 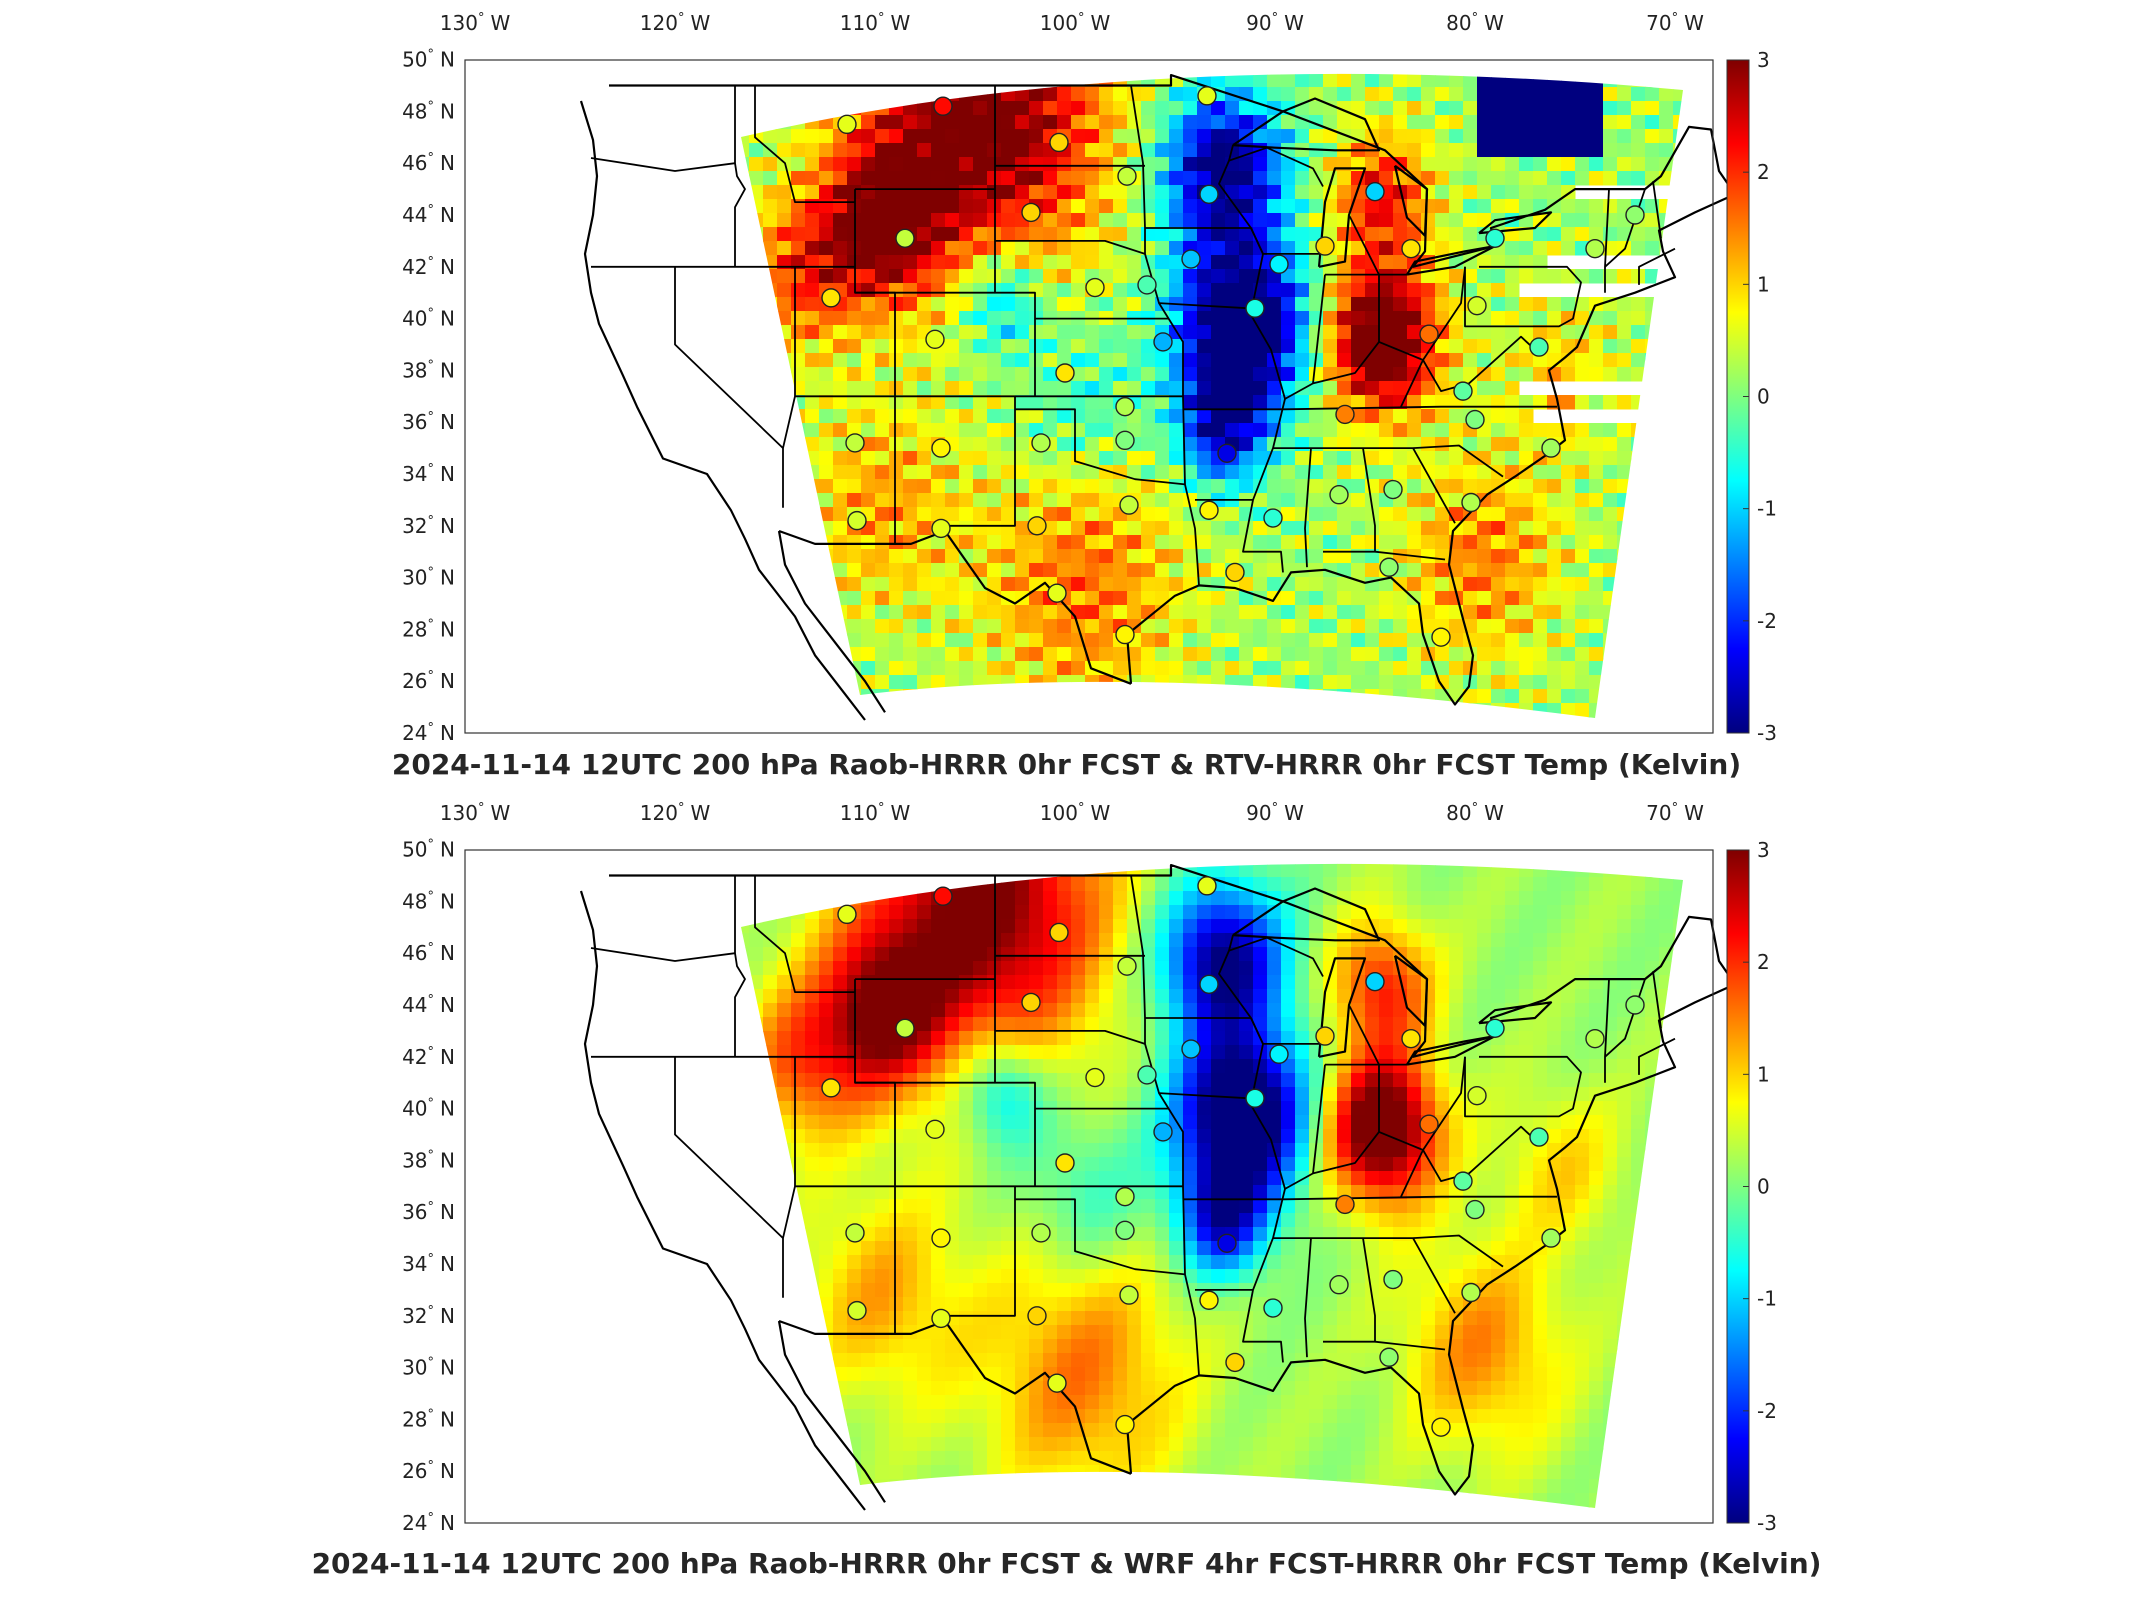 I want to click on colorbar-tick-label: -2, so click(x=1767, y=621).